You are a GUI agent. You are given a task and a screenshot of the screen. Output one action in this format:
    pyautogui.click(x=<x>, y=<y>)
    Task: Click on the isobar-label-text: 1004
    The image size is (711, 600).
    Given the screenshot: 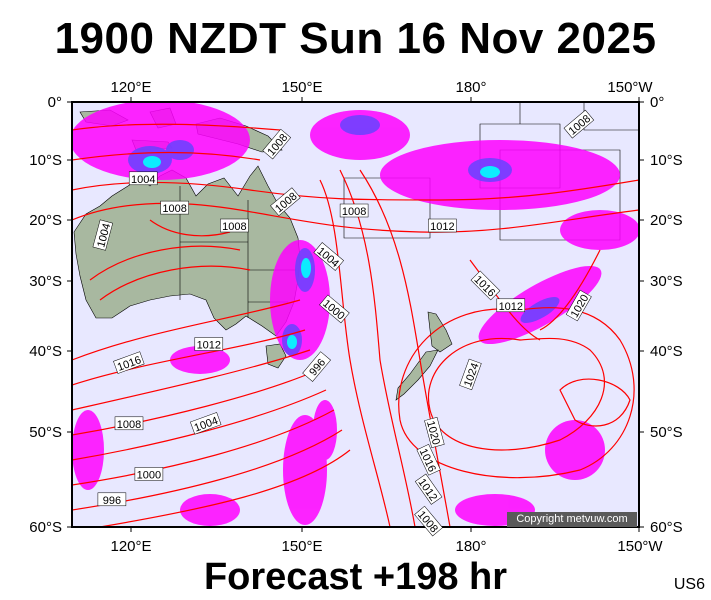 What is the action you would take?
    pyautogui.click(x=143, y=180)
    